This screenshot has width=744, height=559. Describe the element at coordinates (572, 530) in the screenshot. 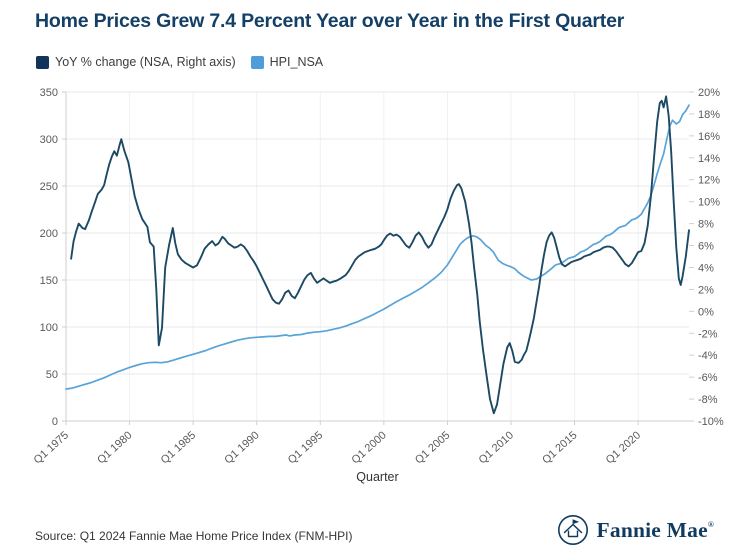

I see `fannie-mae-logo-icon` at that location.